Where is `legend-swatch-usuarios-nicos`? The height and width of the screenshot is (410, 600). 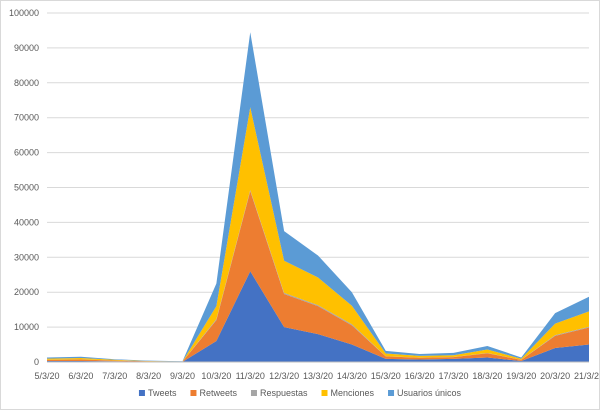
legend-swatch-usuarios-nicos is located at coordinates (391, 393).